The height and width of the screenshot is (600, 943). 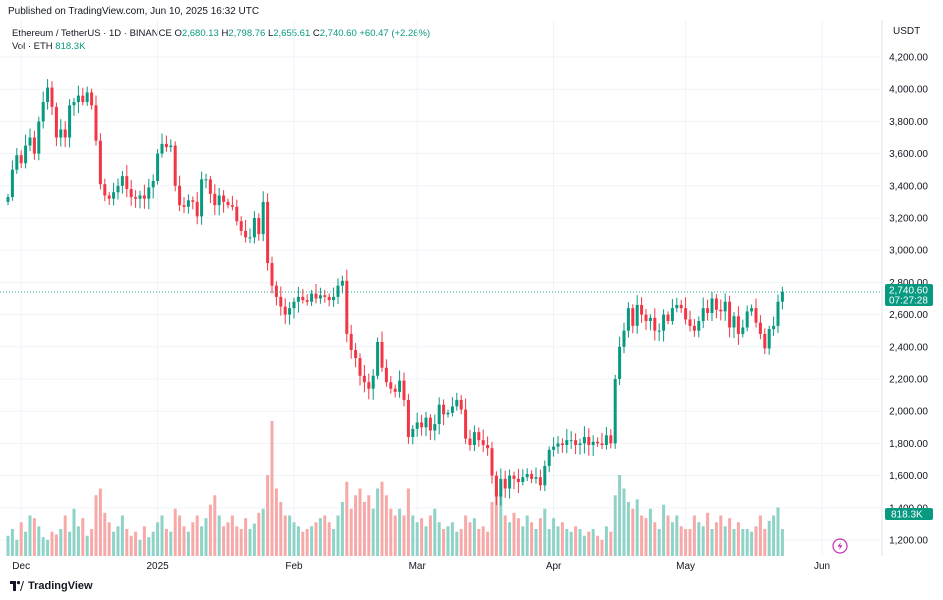 I want to click on price-tick-label: 3,600.00, so click(x=908, y=154).